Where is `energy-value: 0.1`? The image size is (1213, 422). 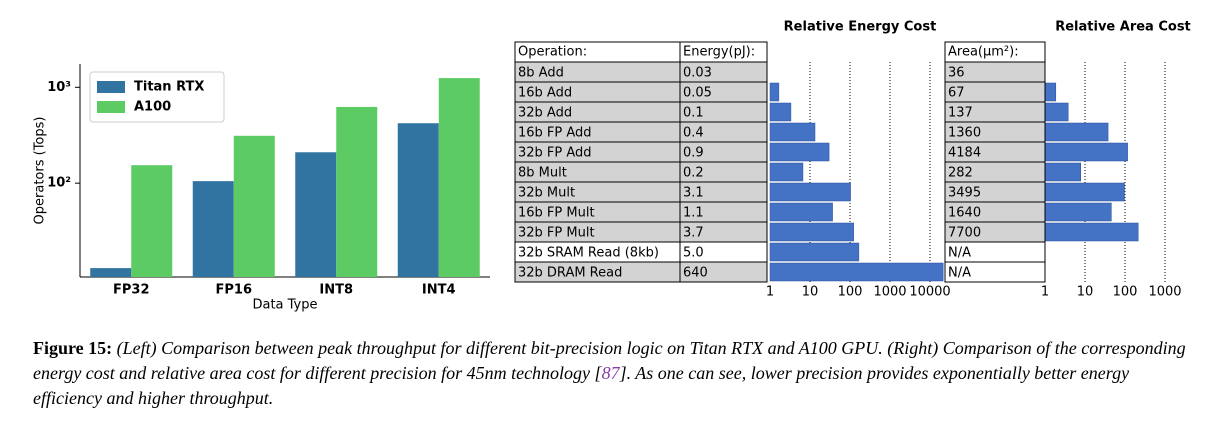
energy-value: 0.1 is located at coordinates (693, 113).